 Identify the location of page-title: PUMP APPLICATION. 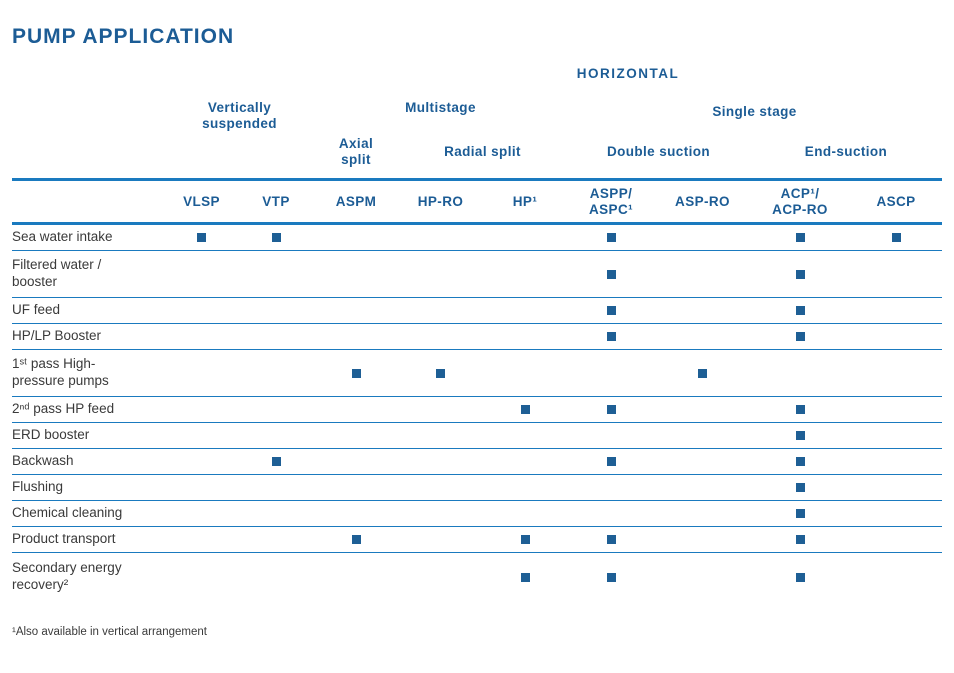
(123, 36).